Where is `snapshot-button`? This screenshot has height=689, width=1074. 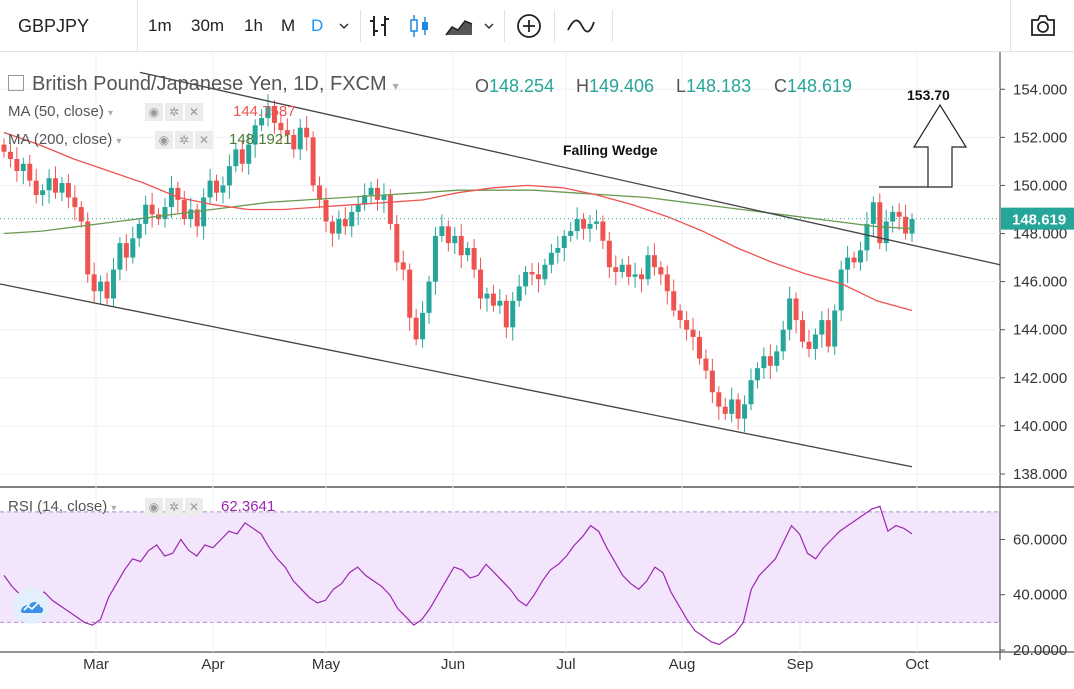
snapshot-button is located at coordinates (1042, 26).